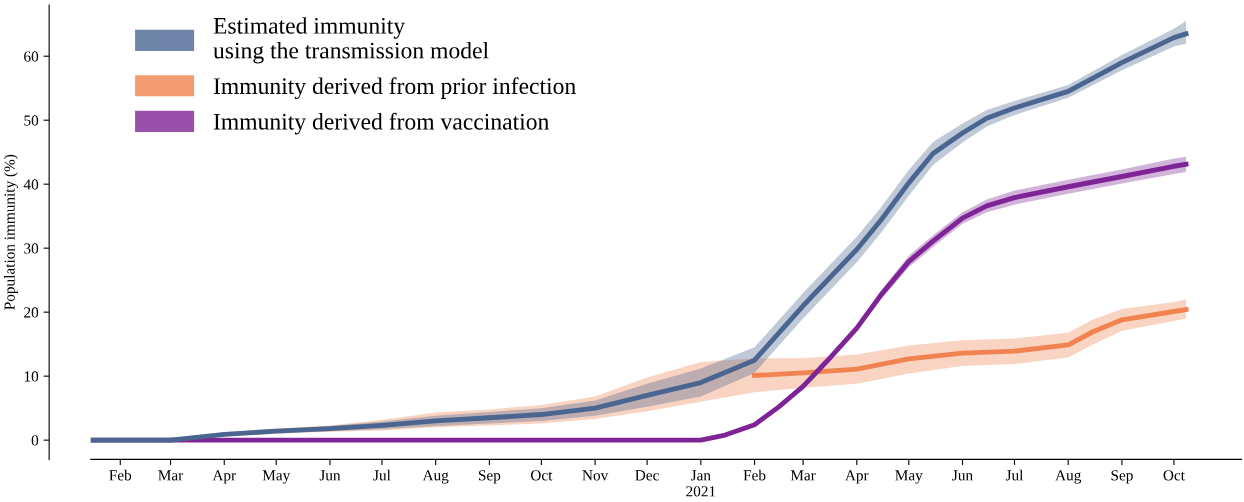  I want to click on line-series, so click(970, 342).